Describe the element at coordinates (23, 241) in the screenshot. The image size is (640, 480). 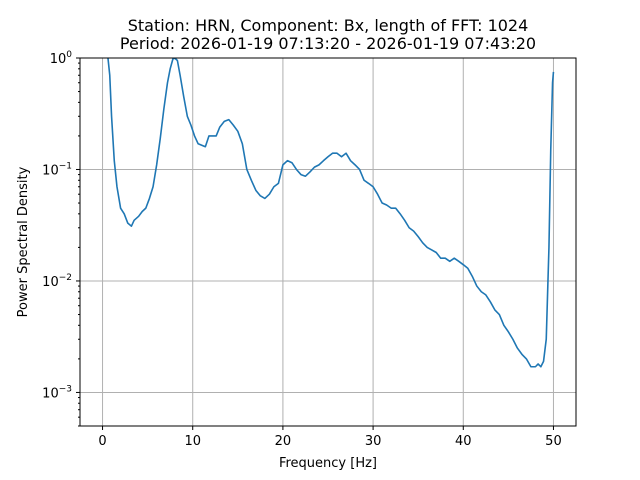
I see `y-axis-label: Power Spectral Density` at that location.